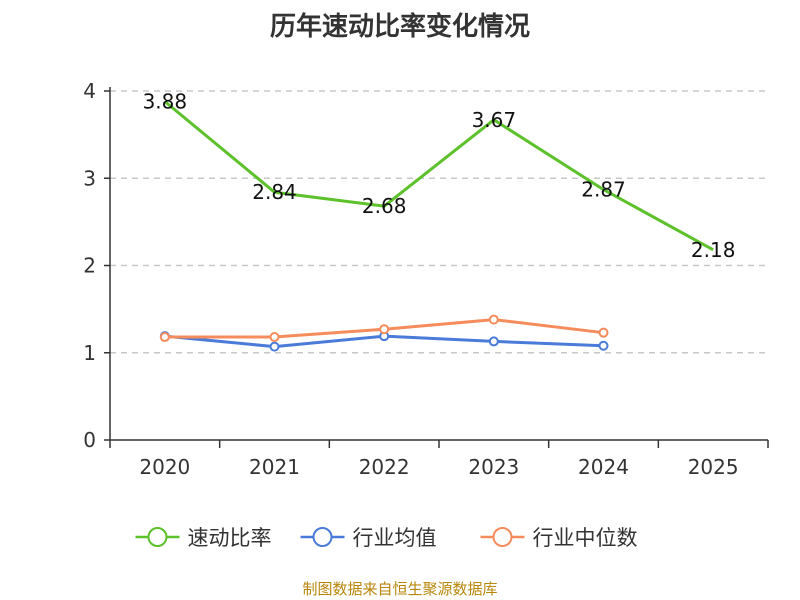  I want to click on legend-item: 行业中位数, so click(559, 538).